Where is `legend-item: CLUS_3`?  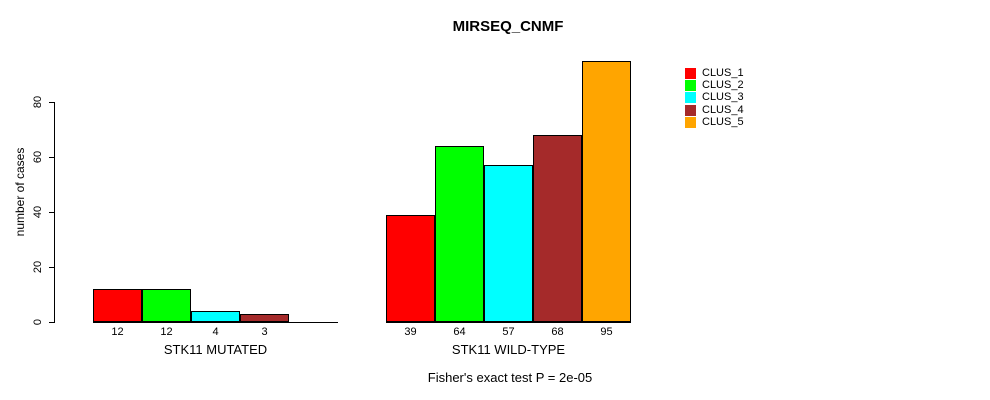
legend-item: CLUS_3 is located at coordinates (714, 98).